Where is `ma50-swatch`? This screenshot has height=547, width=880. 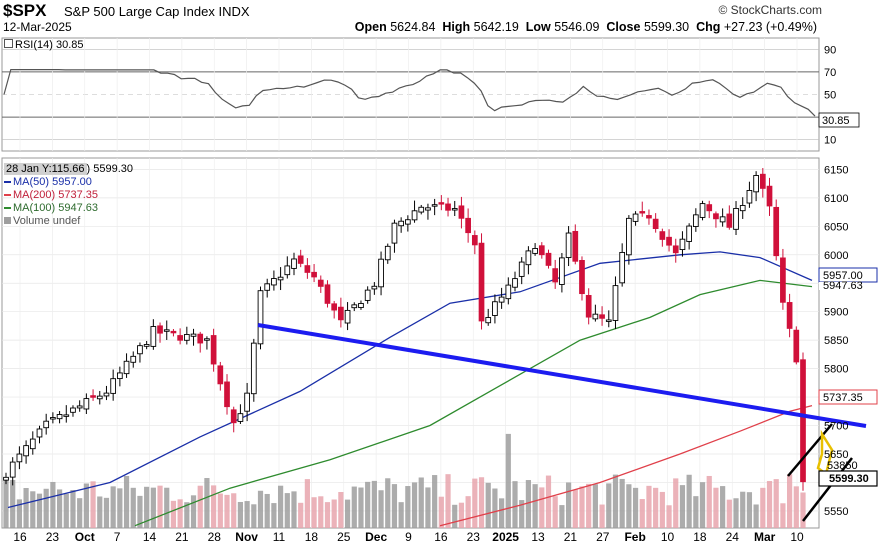 ma50-swatch is located at coordinates (7, 182).